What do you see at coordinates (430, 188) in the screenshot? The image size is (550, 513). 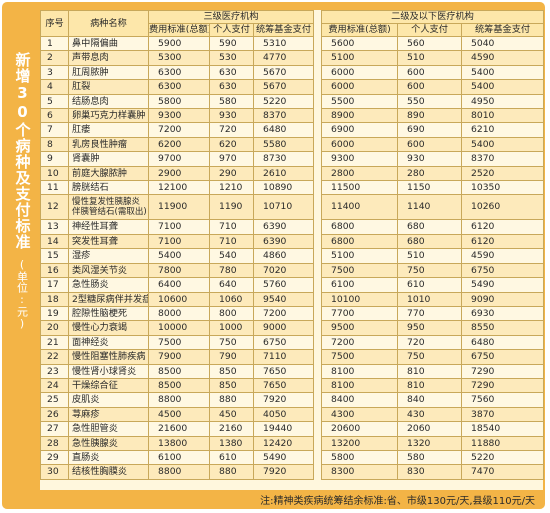 I see `row-personal-tier2: 1150` at bounding box center [430, 188].